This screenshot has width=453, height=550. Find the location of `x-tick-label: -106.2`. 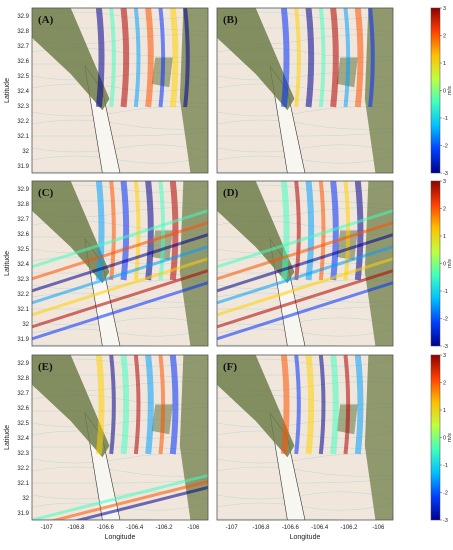

x-tick-label: -106.2 is located at coordinates (164, 528).